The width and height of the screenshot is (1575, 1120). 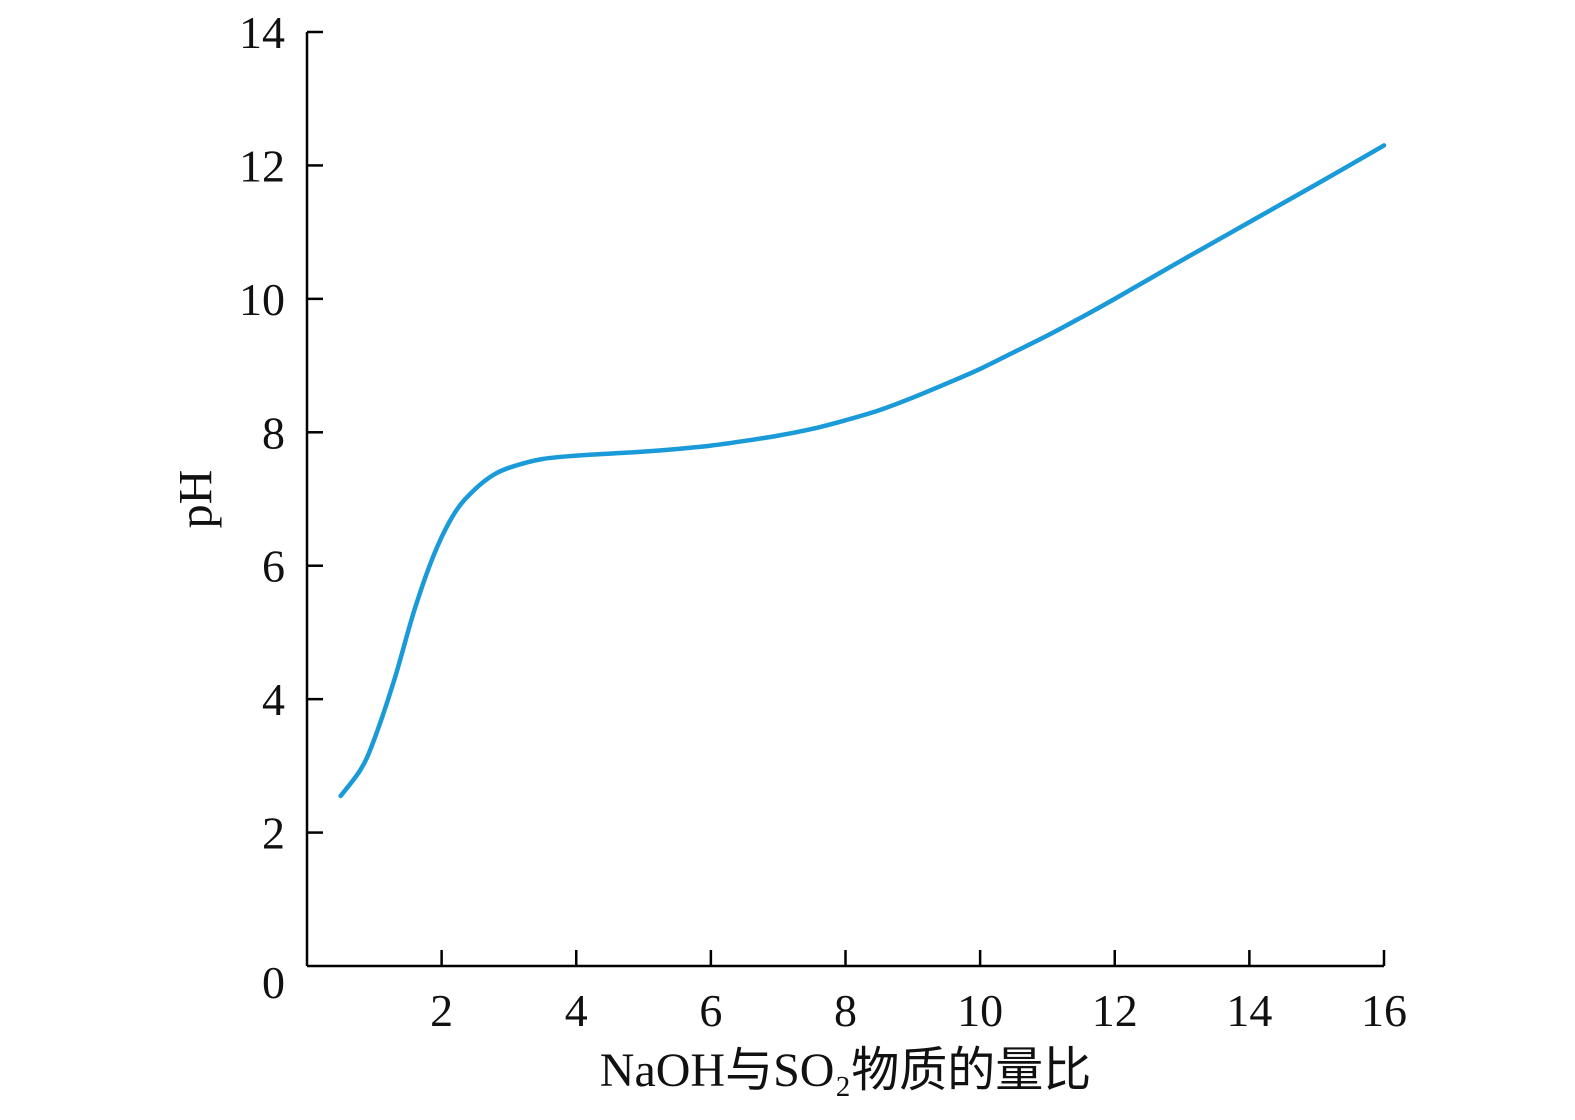 I want to click on y-tick-label: 6, so click(x=273, y=566).